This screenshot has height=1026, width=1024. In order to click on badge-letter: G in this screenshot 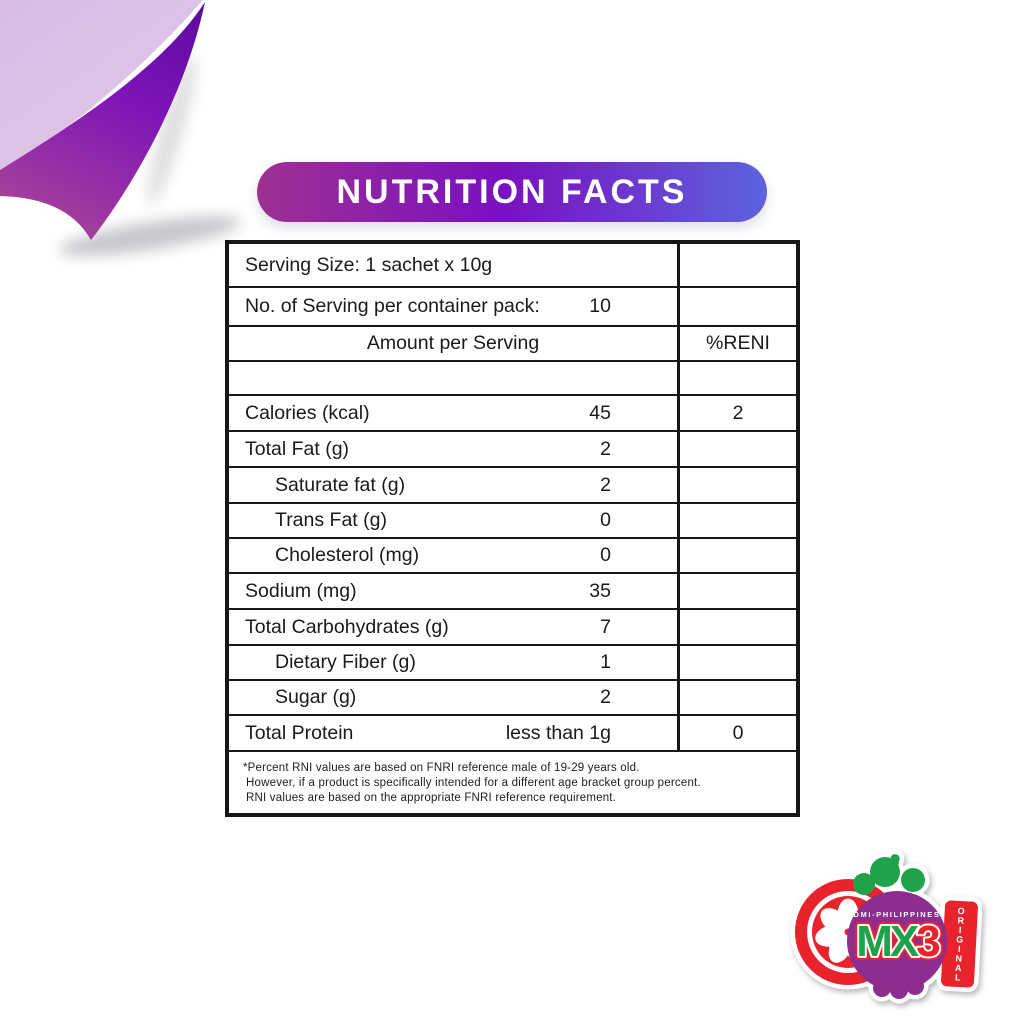, I will do `click(960, 939)`.